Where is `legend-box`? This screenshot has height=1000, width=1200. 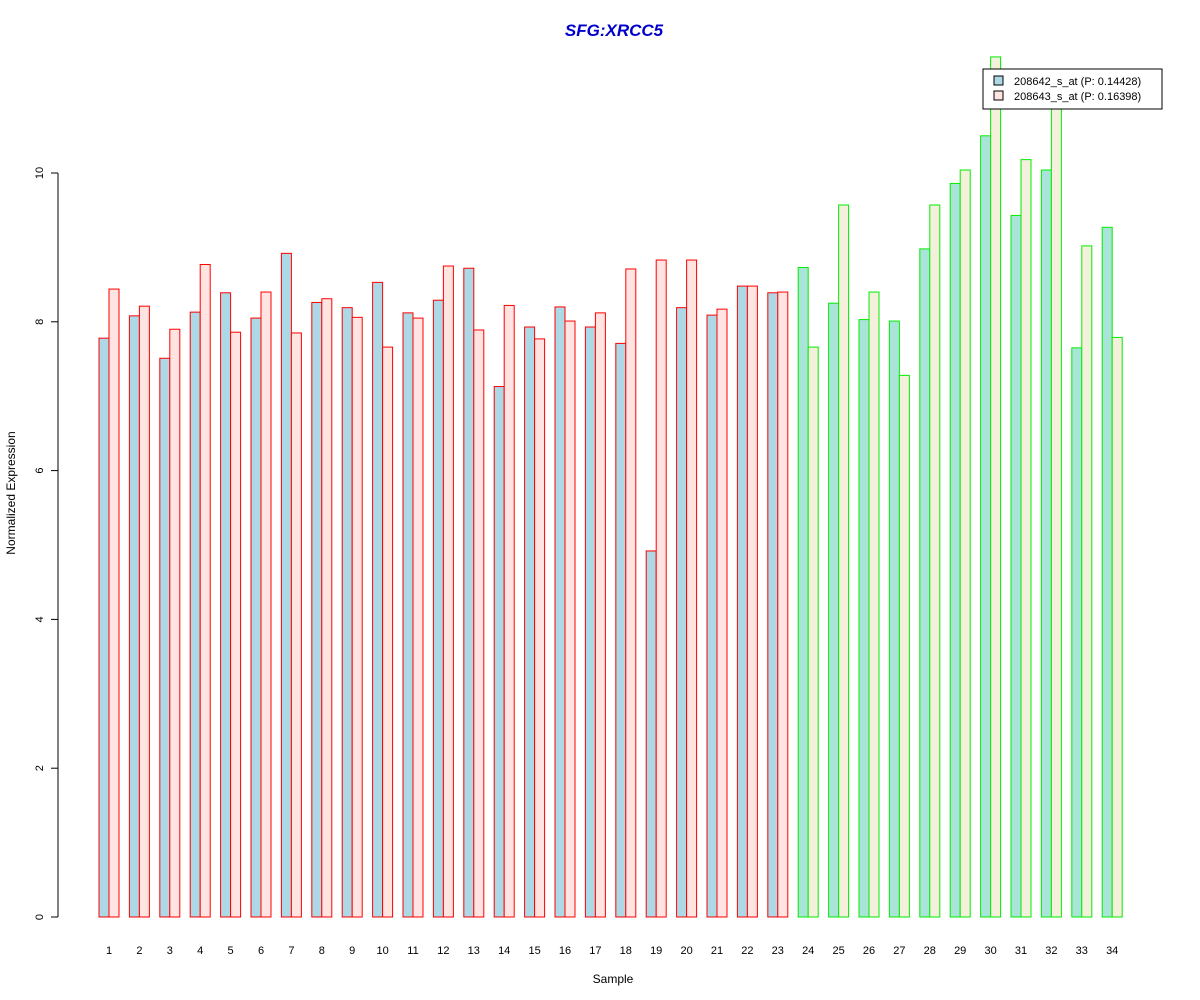
legend-box is located at coordinates (1072, 89).